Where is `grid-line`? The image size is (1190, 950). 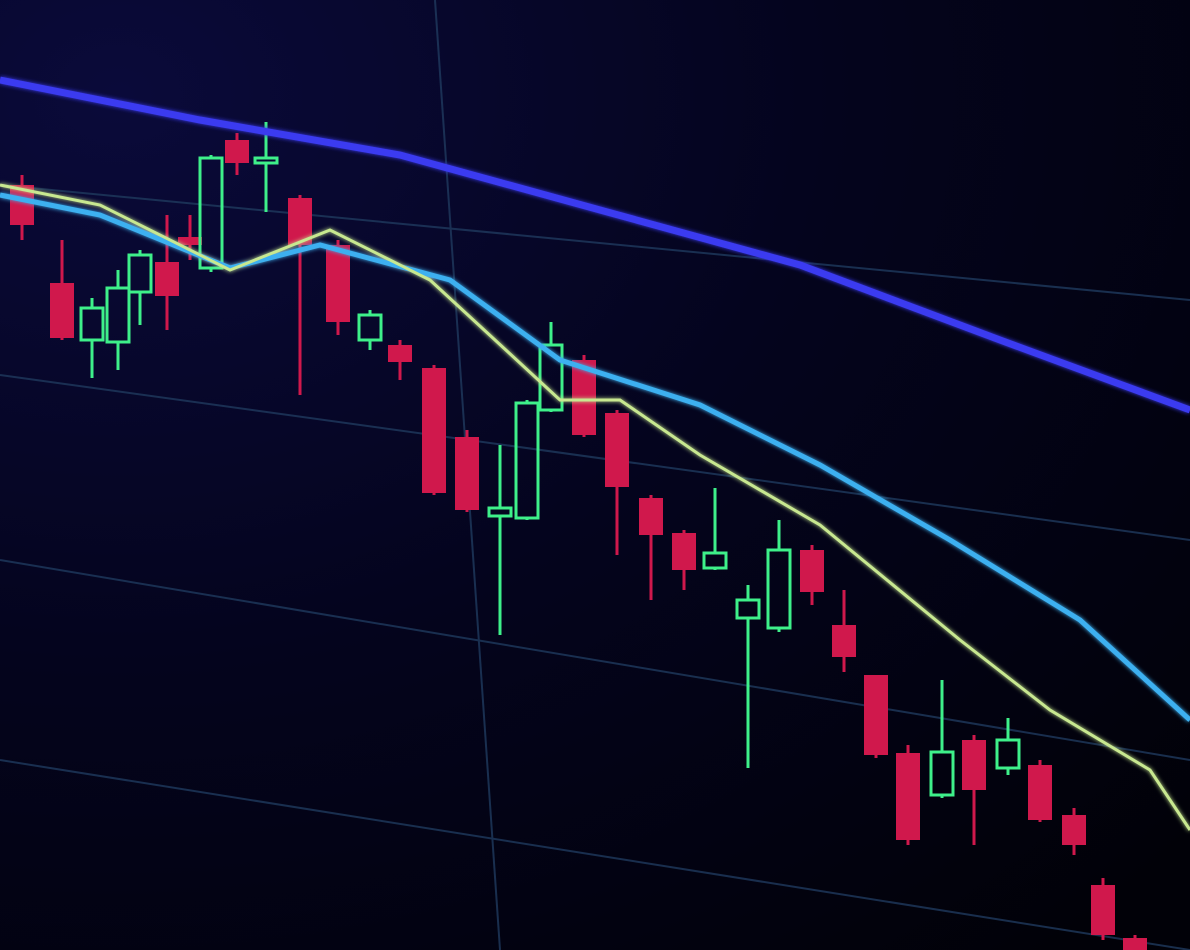
grid-line is located at coordinates (595, 242).